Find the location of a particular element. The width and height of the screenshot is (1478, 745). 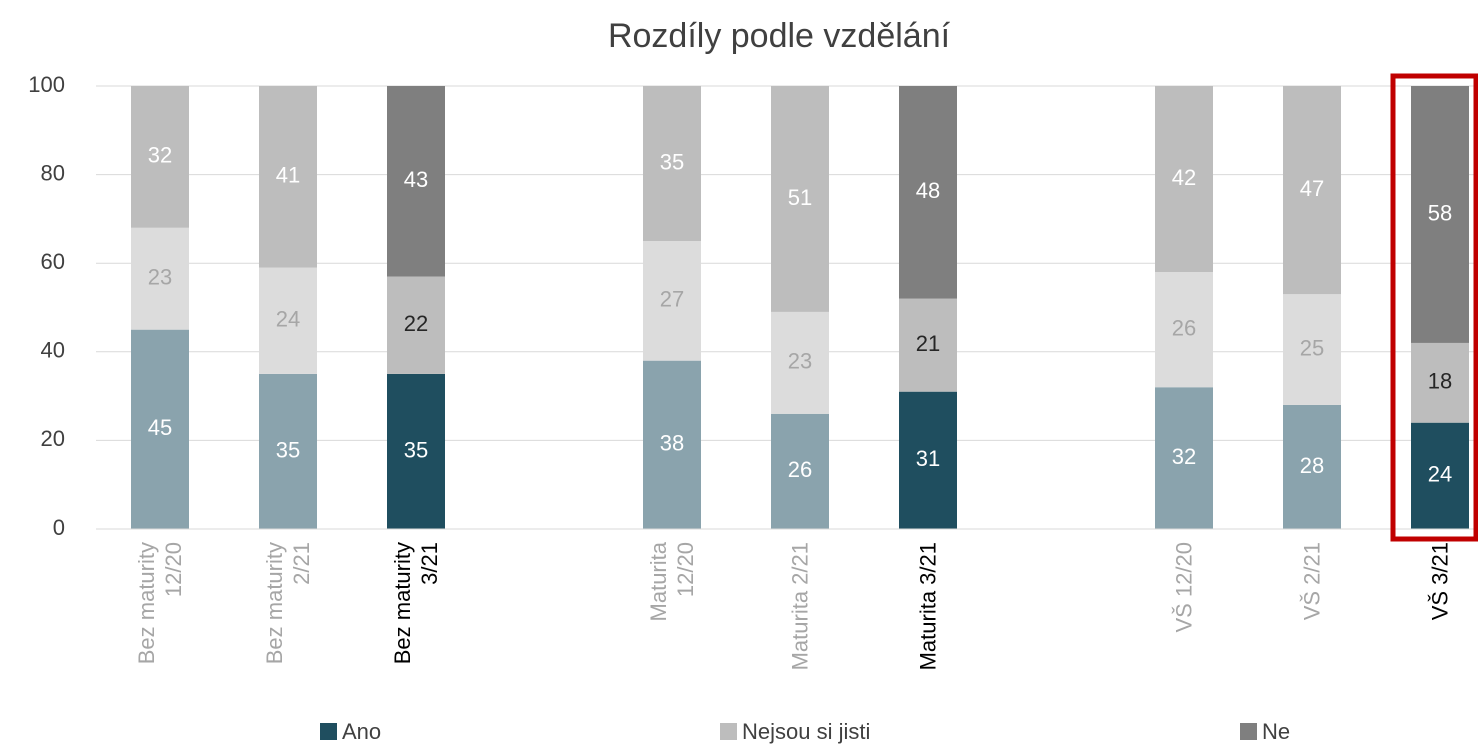

data-label: 25 is located at coordinates (1312, 347).